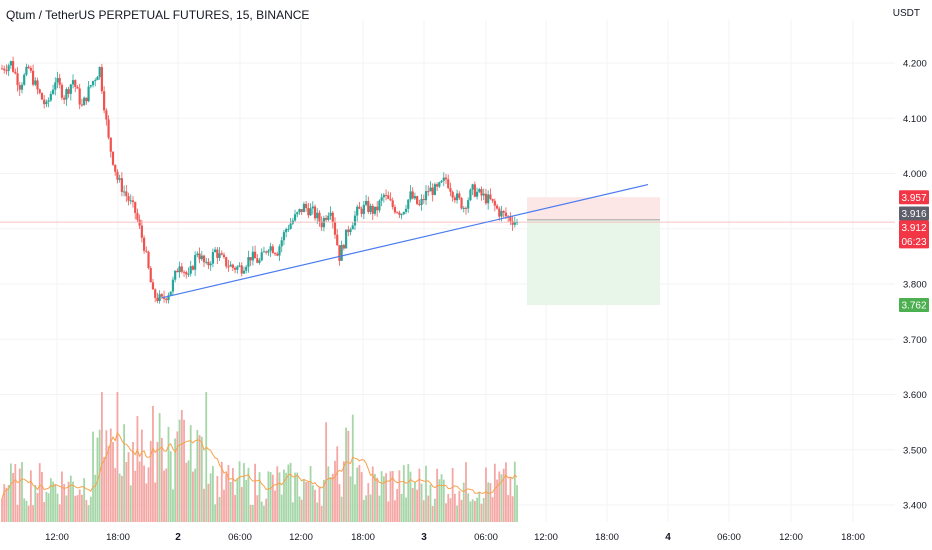 This screenshot has height=550, width=932. What do you see at coordinates (424, 537) in the screenshot?
I see `time-tick-label: 3` at bounding box center [424, 537].